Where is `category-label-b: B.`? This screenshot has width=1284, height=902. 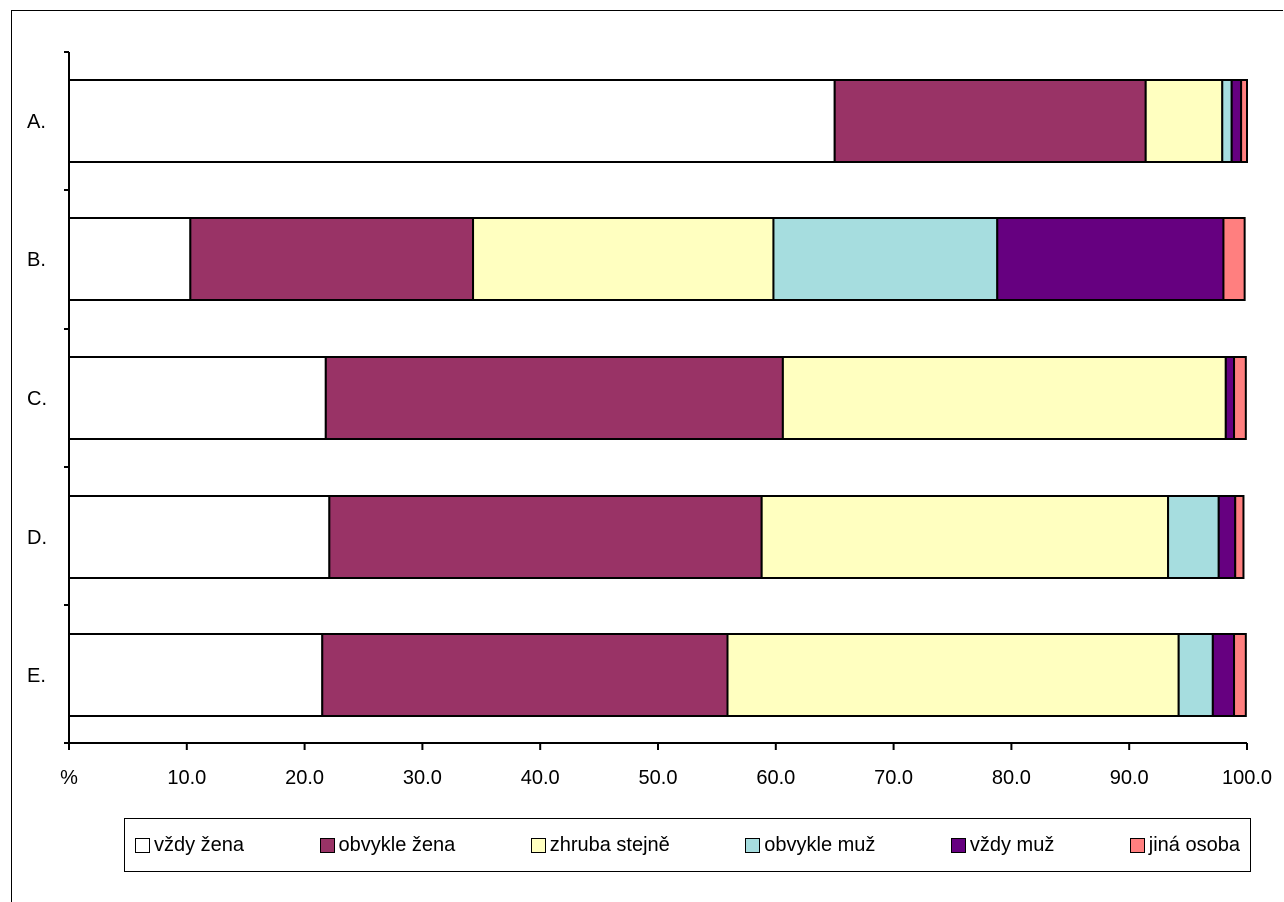 category-label-b: B. is located at coordinates (36, 260).